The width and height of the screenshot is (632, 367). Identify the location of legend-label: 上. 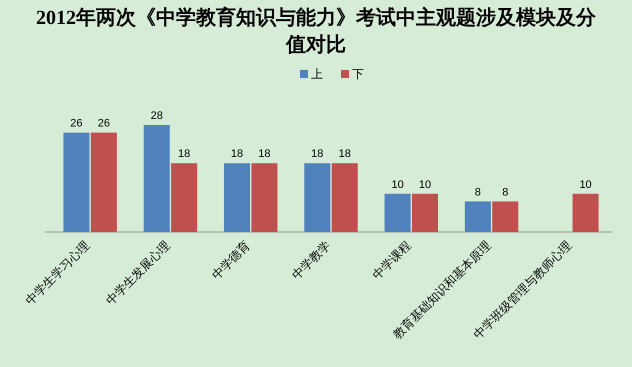
(317, 74).